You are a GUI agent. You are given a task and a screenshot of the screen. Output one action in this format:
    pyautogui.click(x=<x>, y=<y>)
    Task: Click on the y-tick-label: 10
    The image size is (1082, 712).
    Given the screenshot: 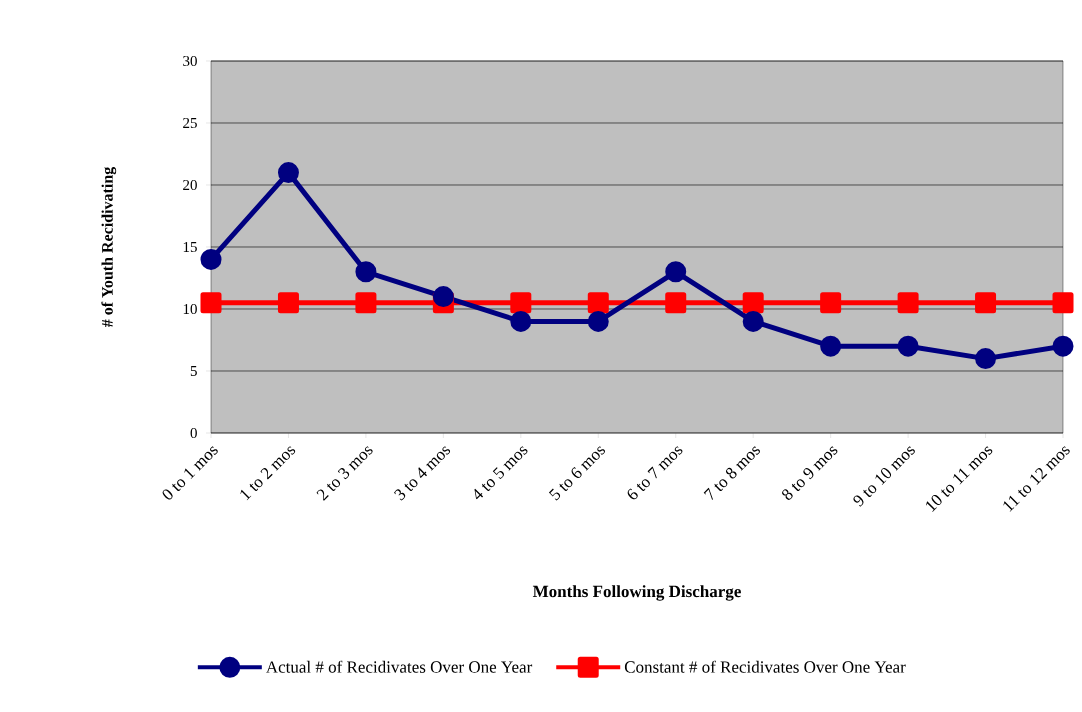 What is the action you would take?
    pyautogui.click(x=190, y=309)
    